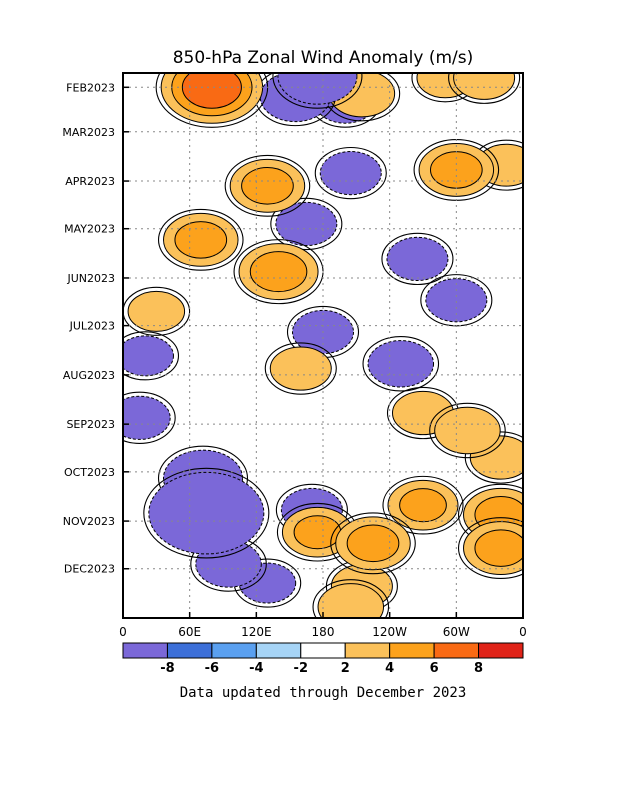 The width and height of the screenshot is (618, 800). What do you see at coordinates (256, 668) in the screenshot?
I see `colorbar-label: -4` at bounding box center [256, 668].